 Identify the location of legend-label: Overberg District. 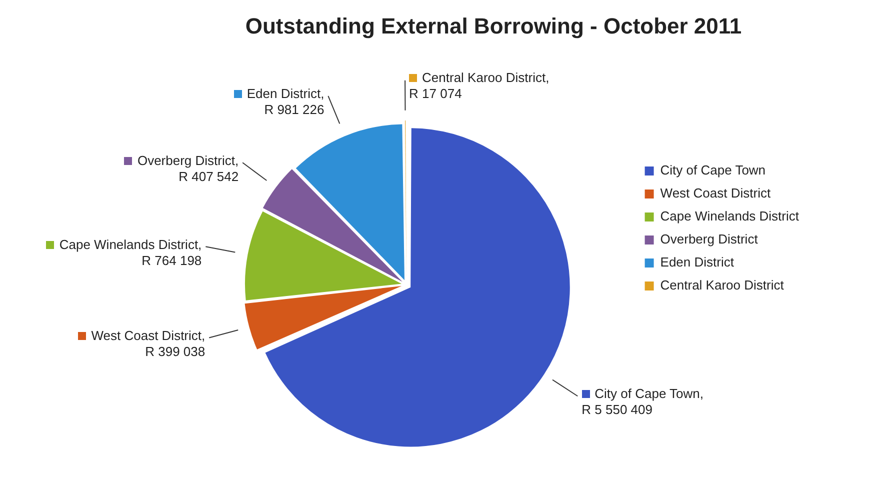
(709, 239).